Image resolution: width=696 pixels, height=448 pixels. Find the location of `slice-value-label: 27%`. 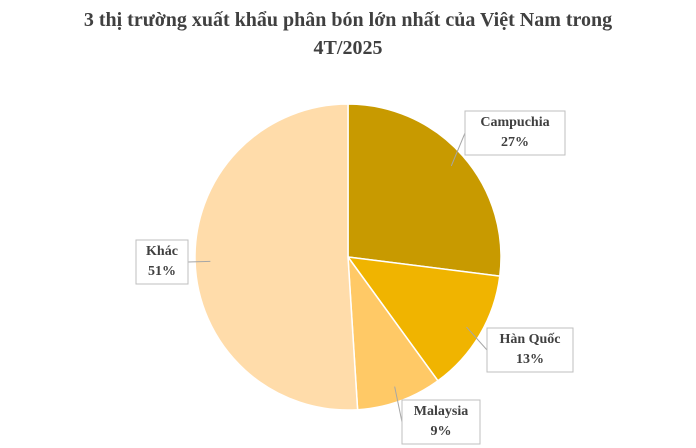

slice-value-label: 27% is located at coordinates (515, 142).